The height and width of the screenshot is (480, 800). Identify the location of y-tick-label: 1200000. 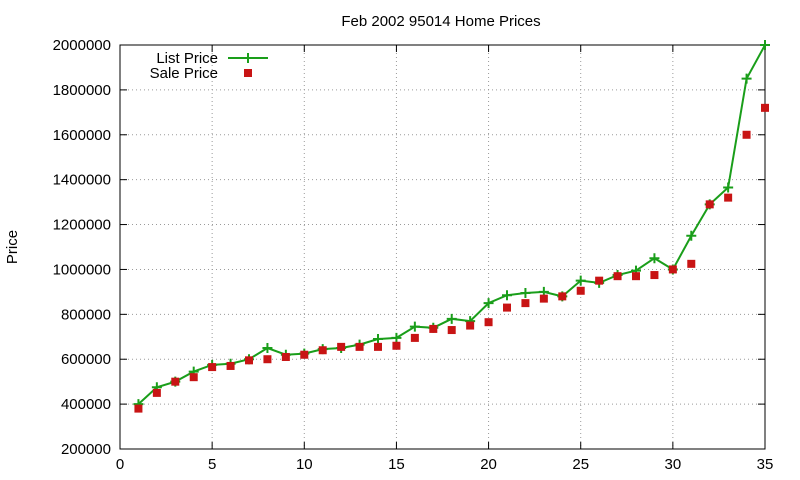
(82, 225).